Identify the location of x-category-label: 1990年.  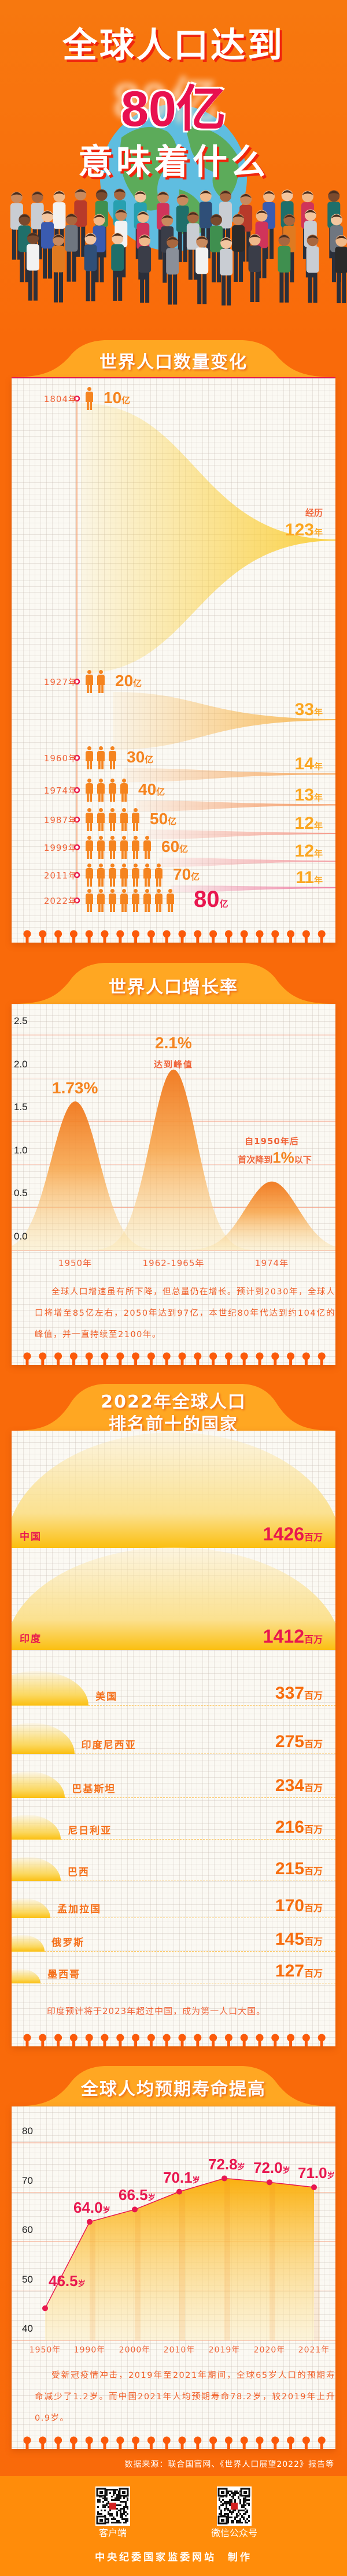
(89, 2350).